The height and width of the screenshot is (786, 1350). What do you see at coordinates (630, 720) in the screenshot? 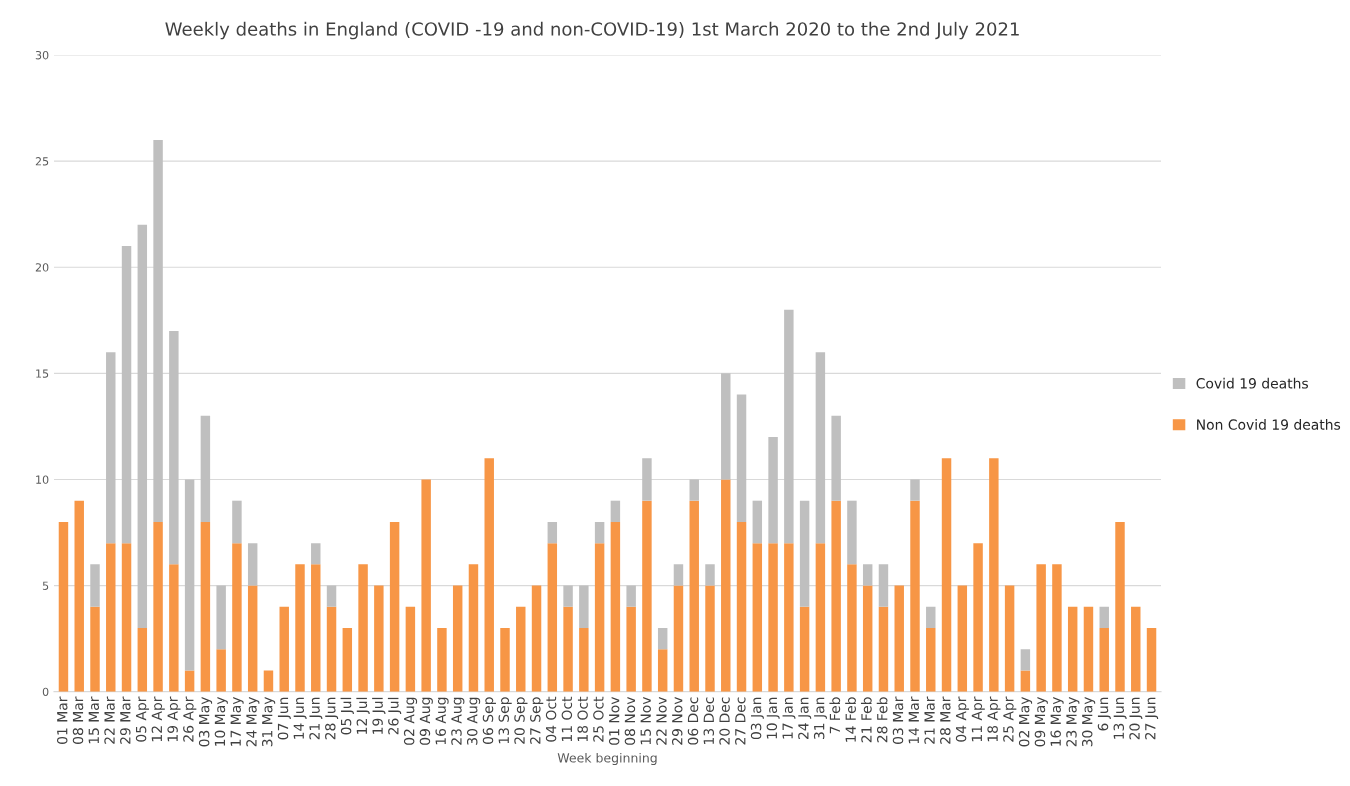
I see `x-tick-label: 08 Nov` at bounding box center [630, 720].